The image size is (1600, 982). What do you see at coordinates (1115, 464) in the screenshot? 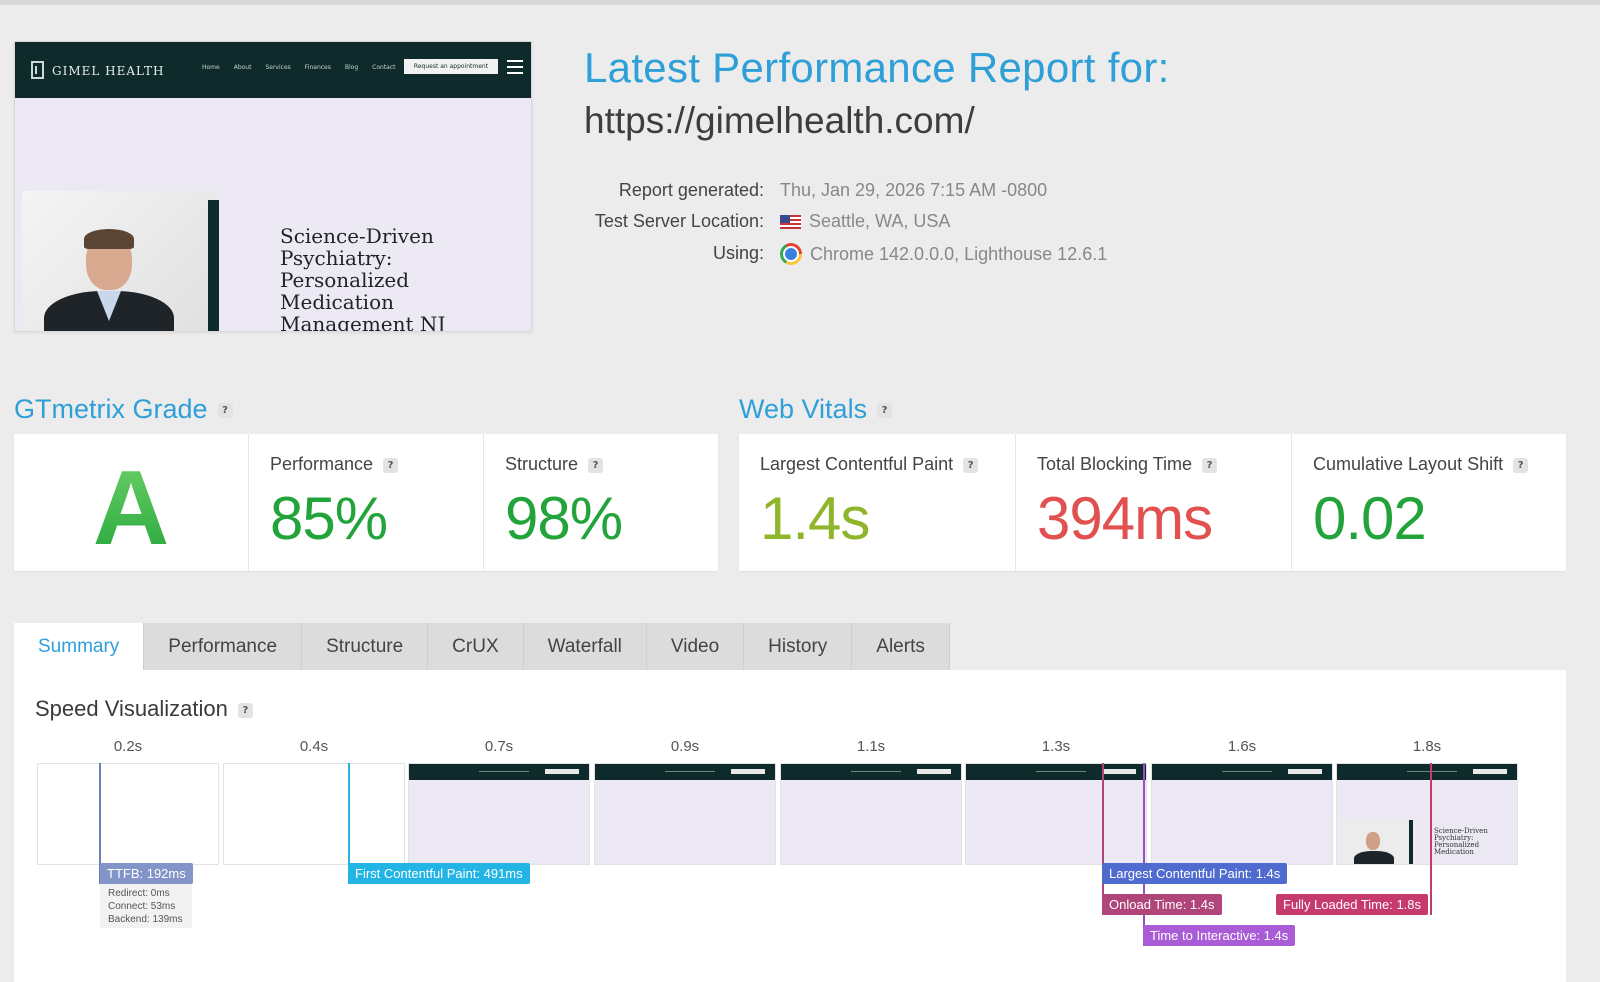
I see `tbt-label-text: Total Blocking Time` at bounding box center [1115, 464].